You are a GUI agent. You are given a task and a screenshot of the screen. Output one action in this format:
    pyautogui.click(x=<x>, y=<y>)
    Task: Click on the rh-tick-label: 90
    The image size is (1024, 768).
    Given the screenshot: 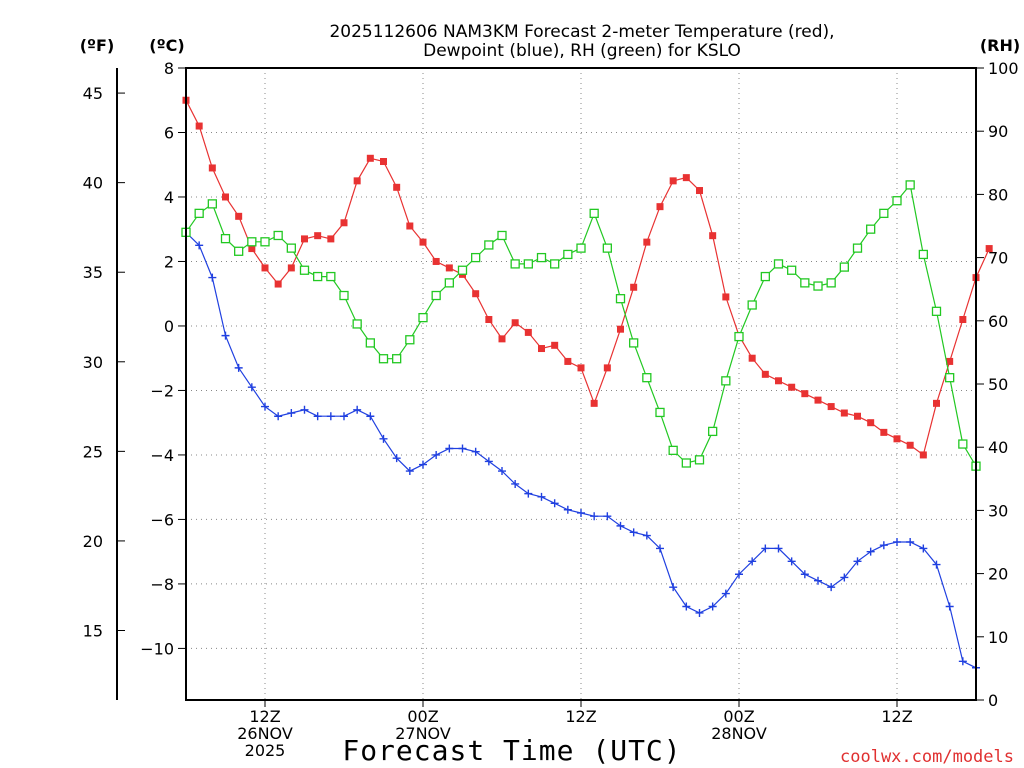 What is the action you would take?
    pyautogui.click(x=998, y=131)
    